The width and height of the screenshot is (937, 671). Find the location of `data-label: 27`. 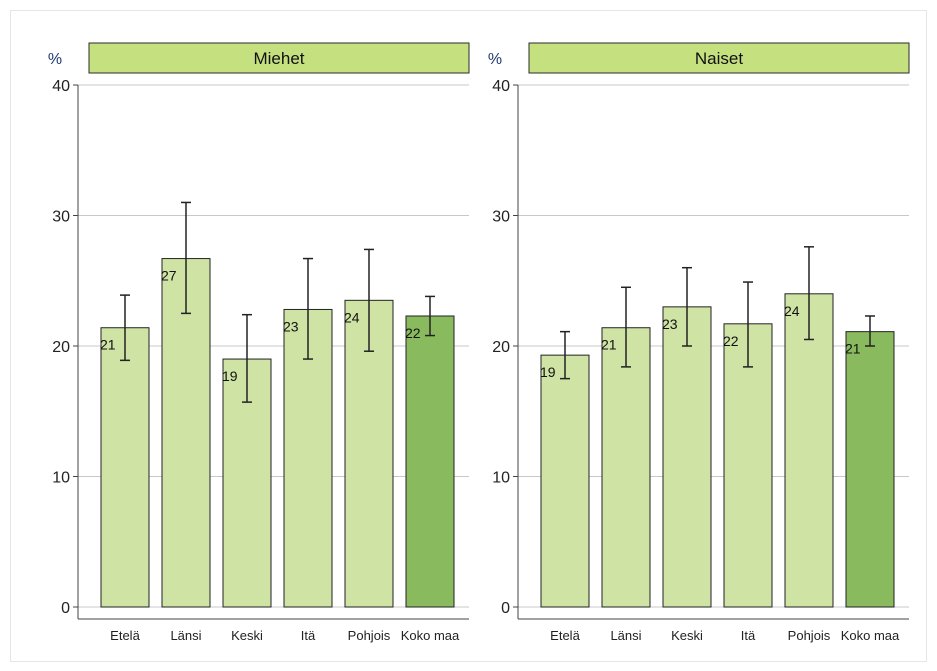

data-label: 27 is located at coordinates (169, 276).